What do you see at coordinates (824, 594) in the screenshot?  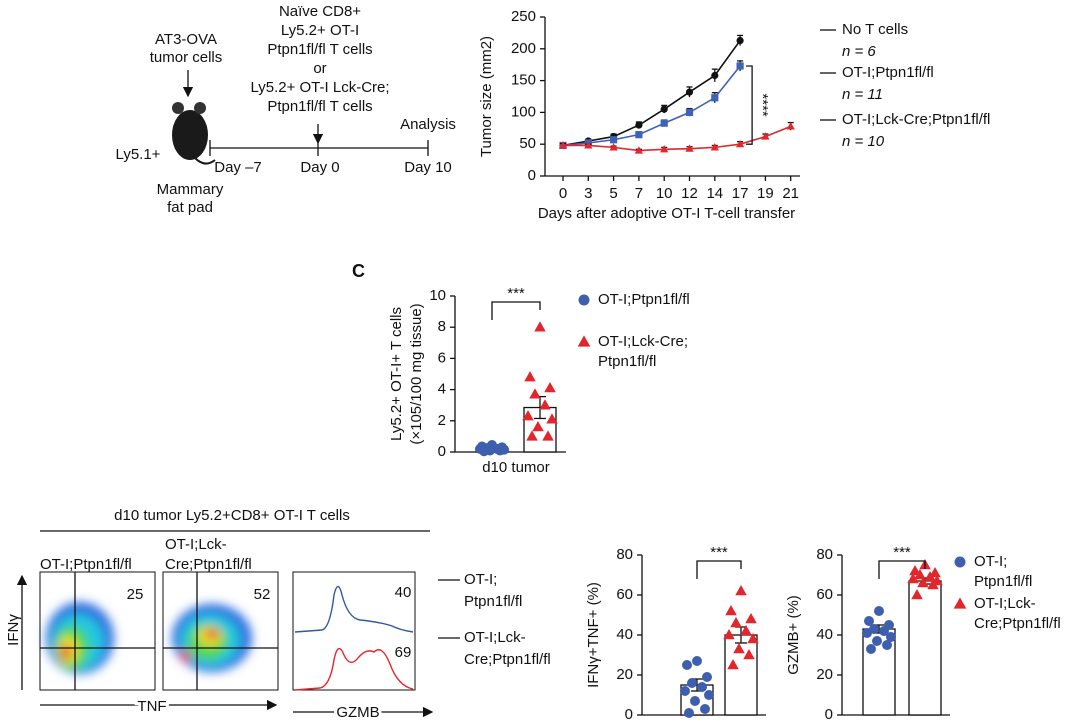 I see `y-tick-label: 60` at bounding box center [824, 594].